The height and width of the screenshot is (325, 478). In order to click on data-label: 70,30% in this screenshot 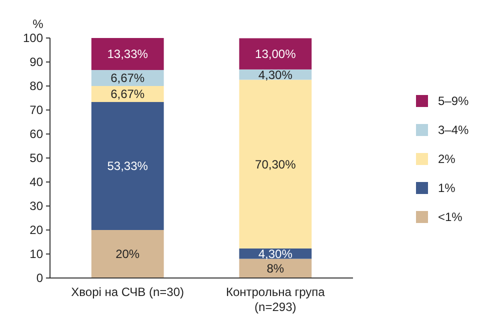, I will do `click(275, 164)`.